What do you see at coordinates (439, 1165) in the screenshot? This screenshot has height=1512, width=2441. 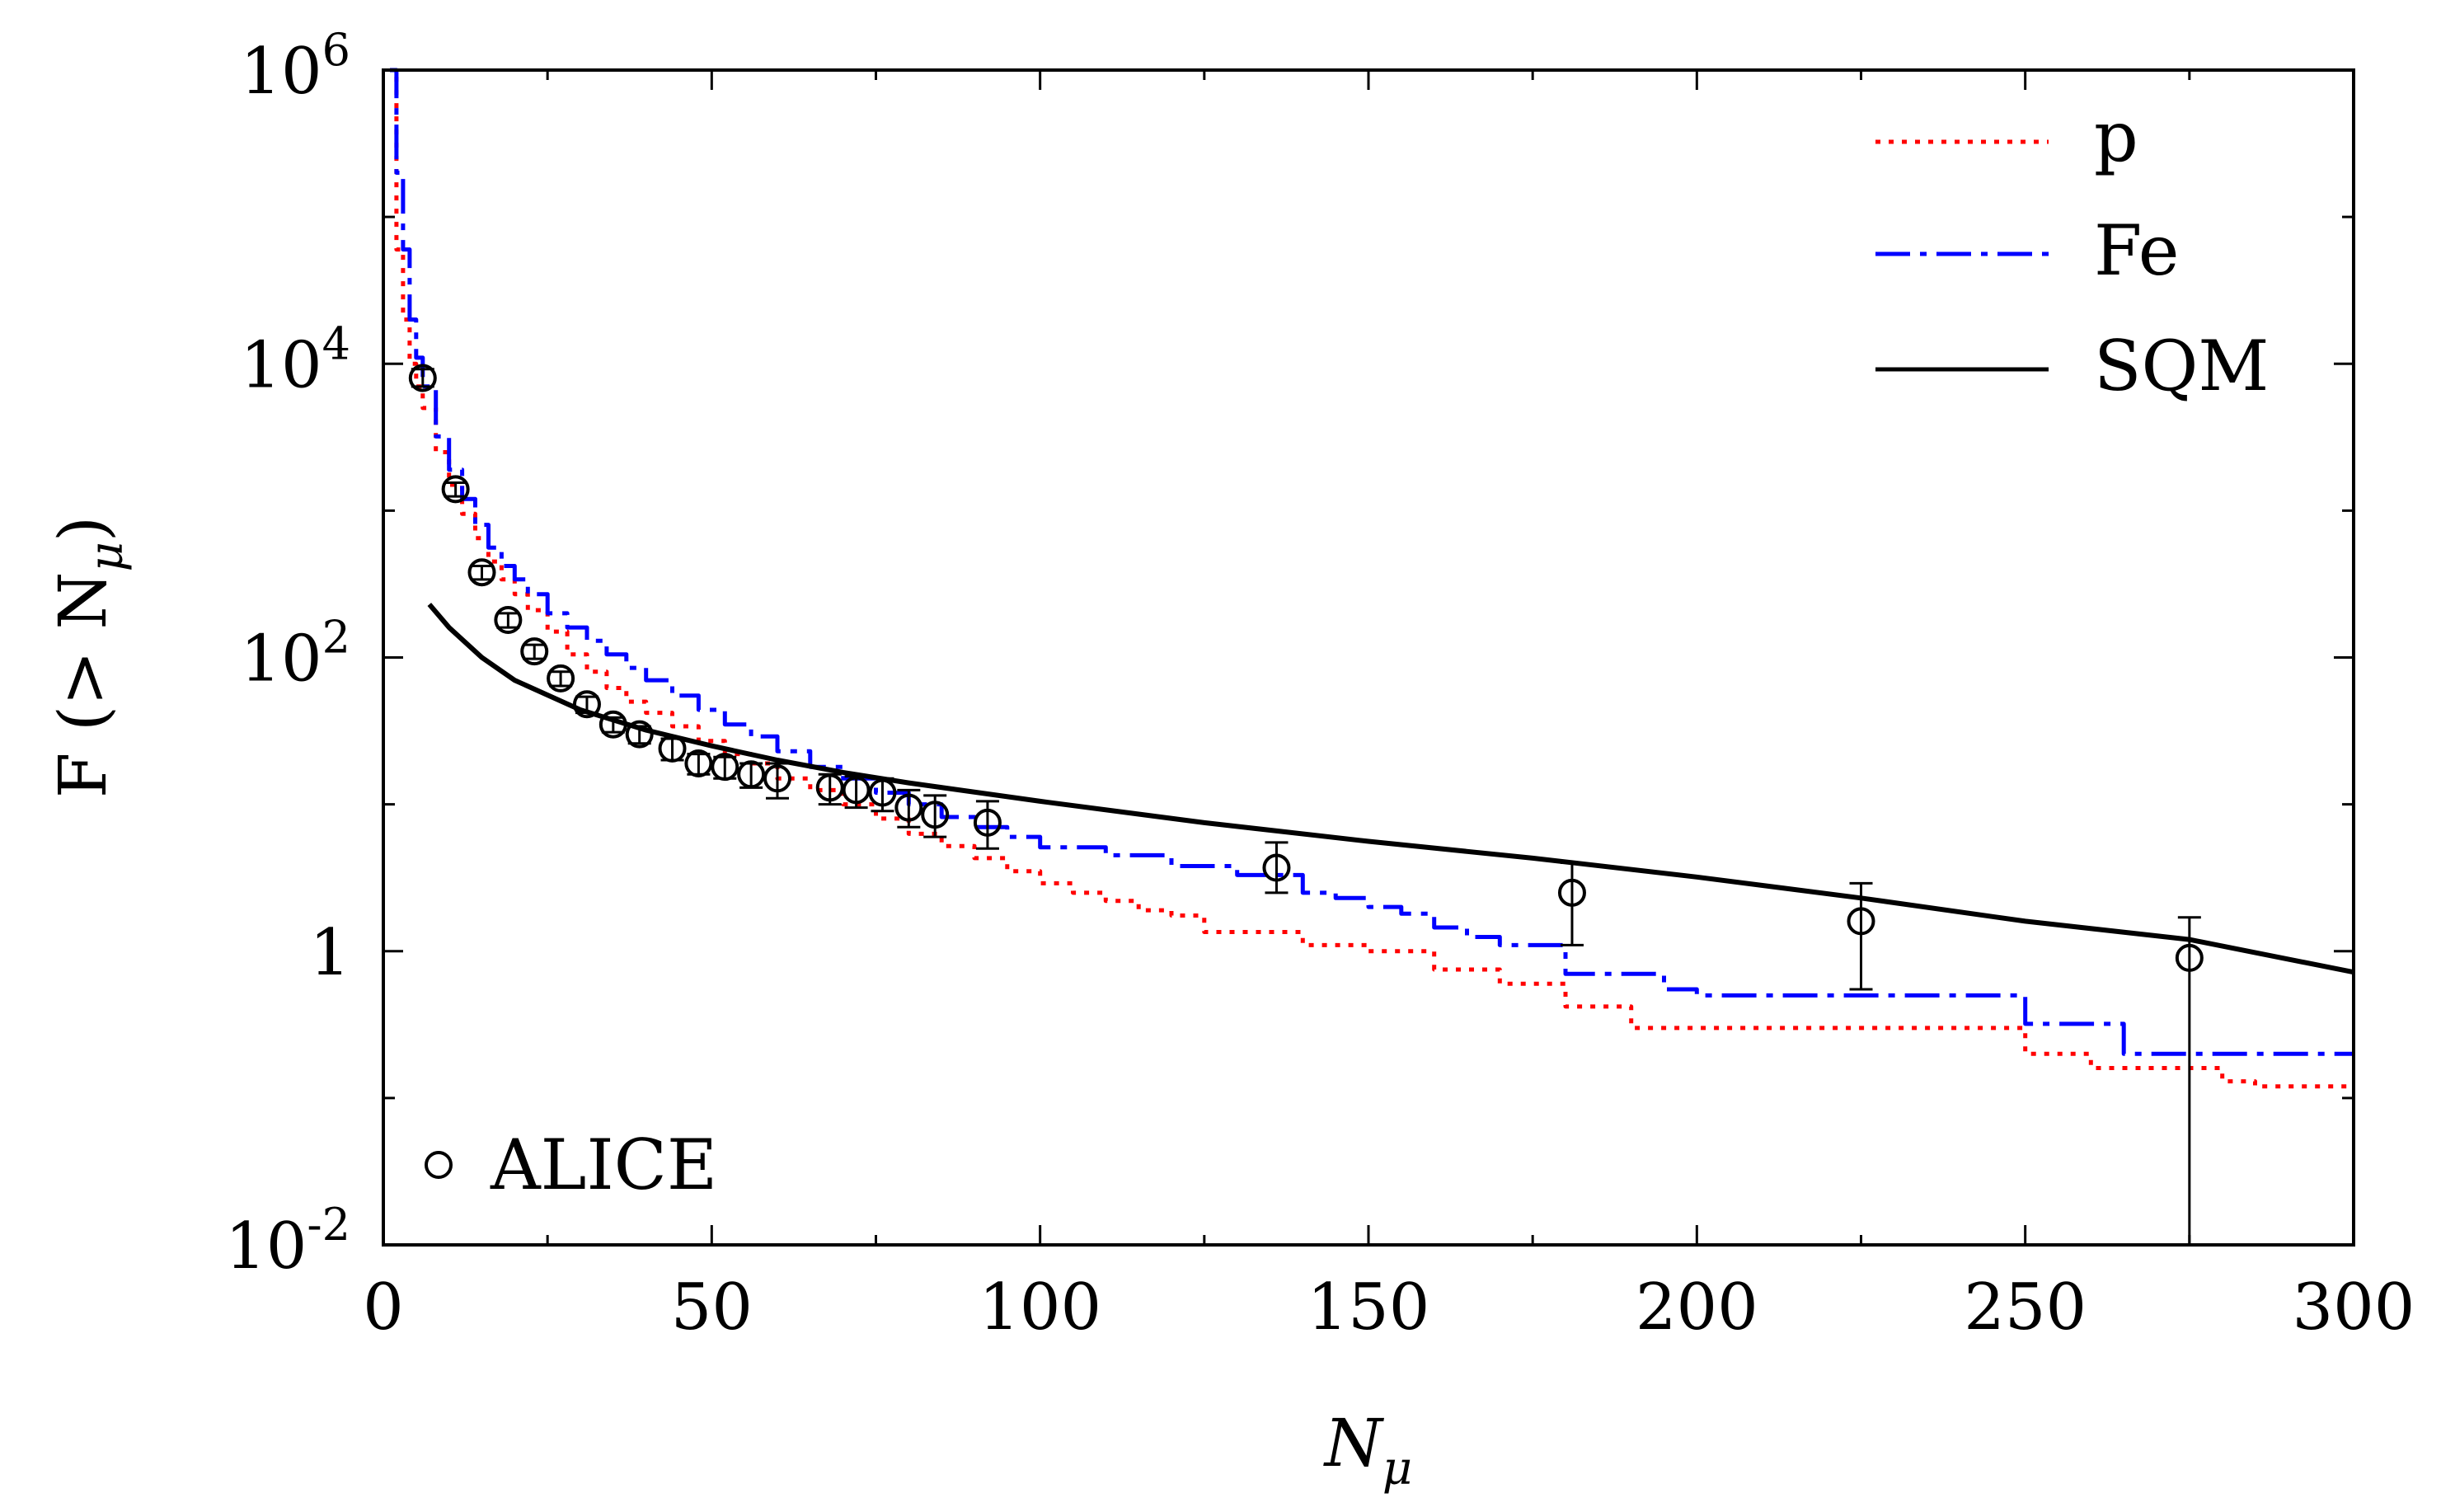 I see `legend-alice-marker` at bounding box center [439, 1165].